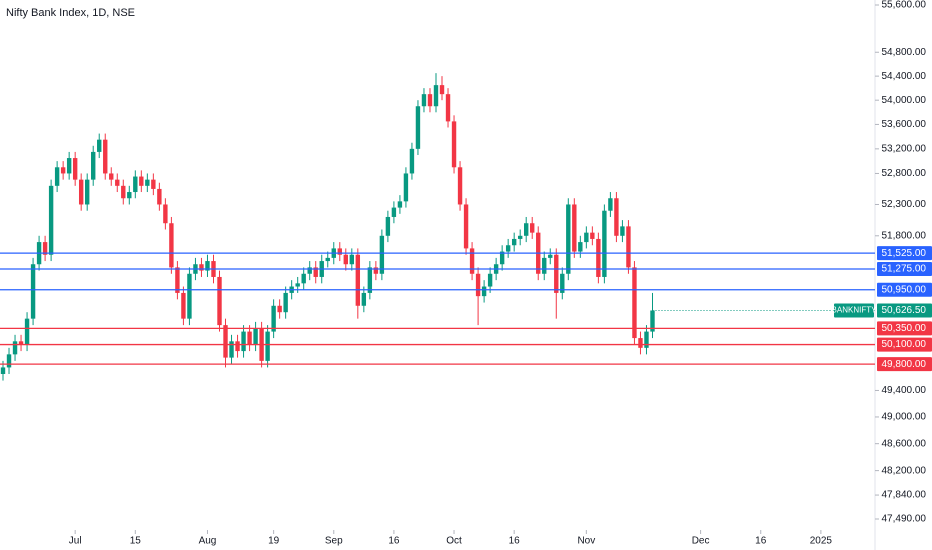 This screenshot has width=932, height=550. What do you see at coordinates (904, 364) in the screenshot?
I see `level-label: 49,800.00` at bounding box center [904, 364].